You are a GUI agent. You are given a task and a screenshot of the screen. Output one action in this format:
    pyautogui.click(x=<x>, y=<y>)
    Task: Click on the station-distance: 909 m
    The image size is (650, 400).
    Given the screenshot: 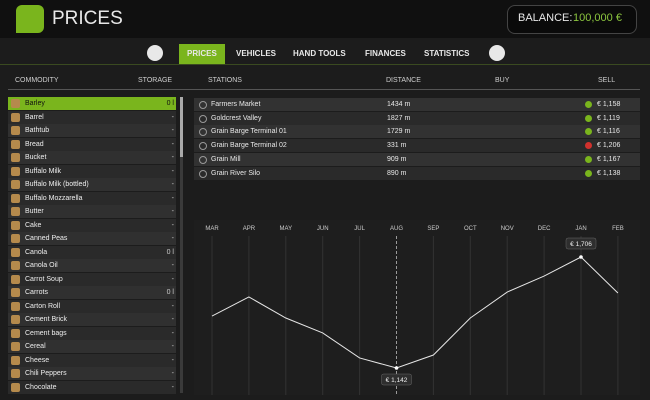 What is the action you would take?
    pyautogui.click(x=397, y=159)
    